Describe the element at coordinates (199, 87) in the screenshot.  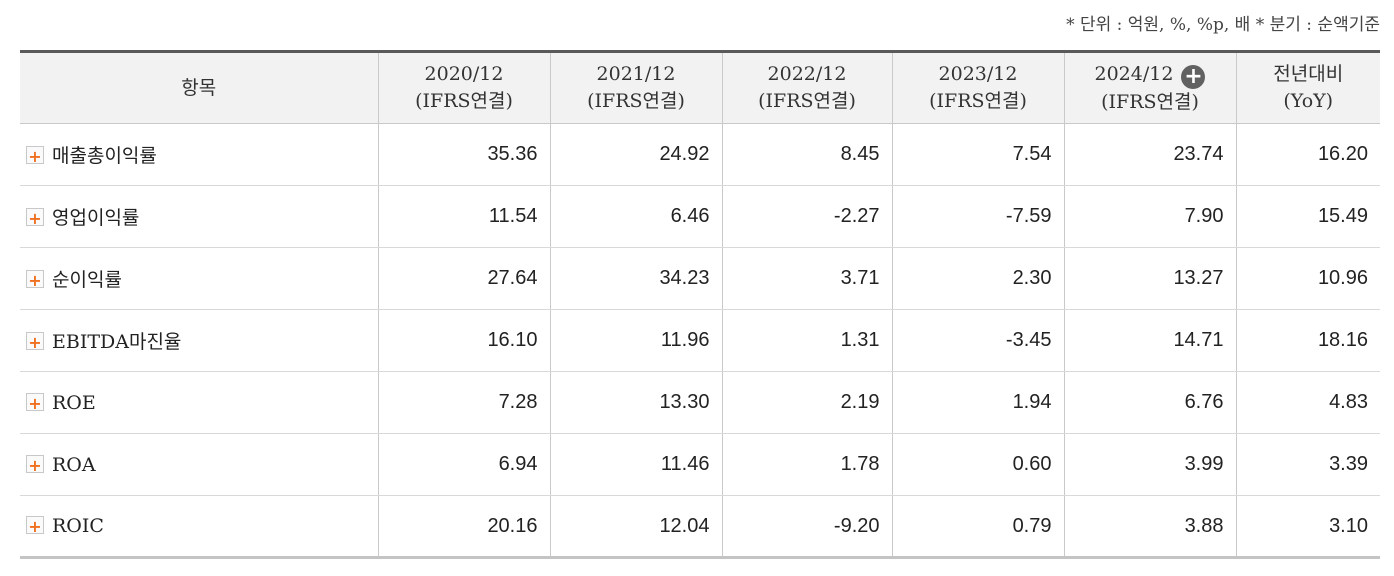
I see `header-item: 항목` at that location.